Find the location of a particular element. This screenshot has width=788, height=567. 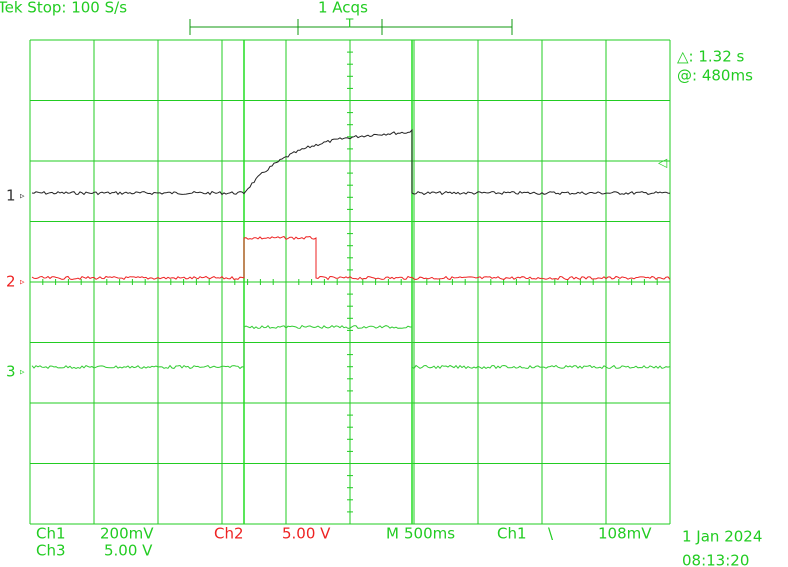

ch1-scale: 200mV is located at coordinates (127, 534).